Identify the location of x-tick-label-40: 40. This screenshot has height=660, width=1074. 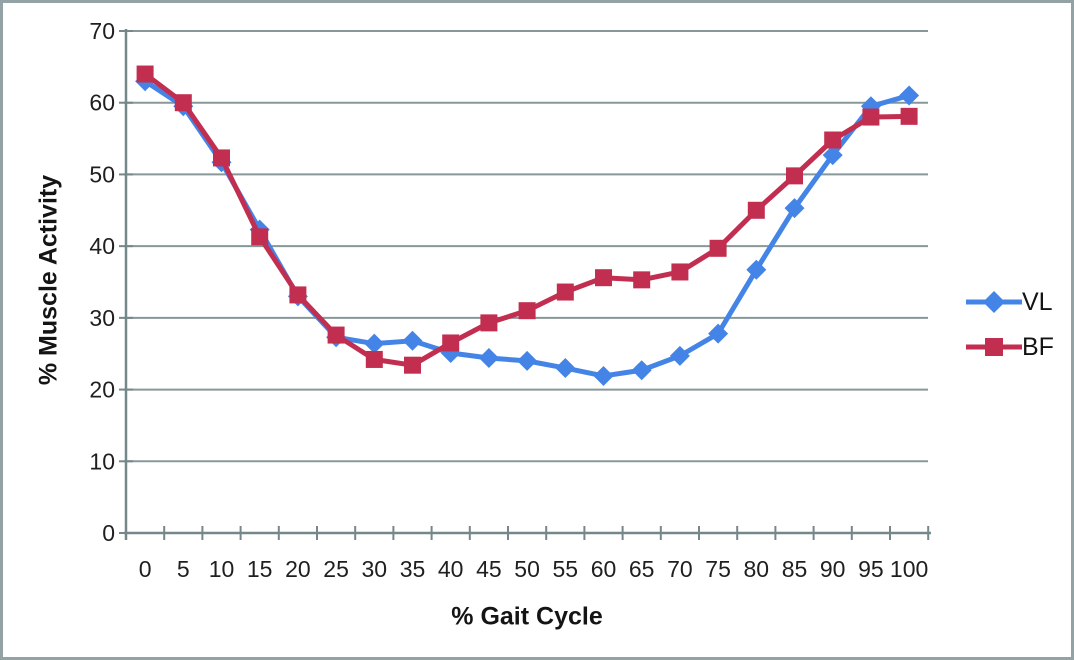
(451, 569).